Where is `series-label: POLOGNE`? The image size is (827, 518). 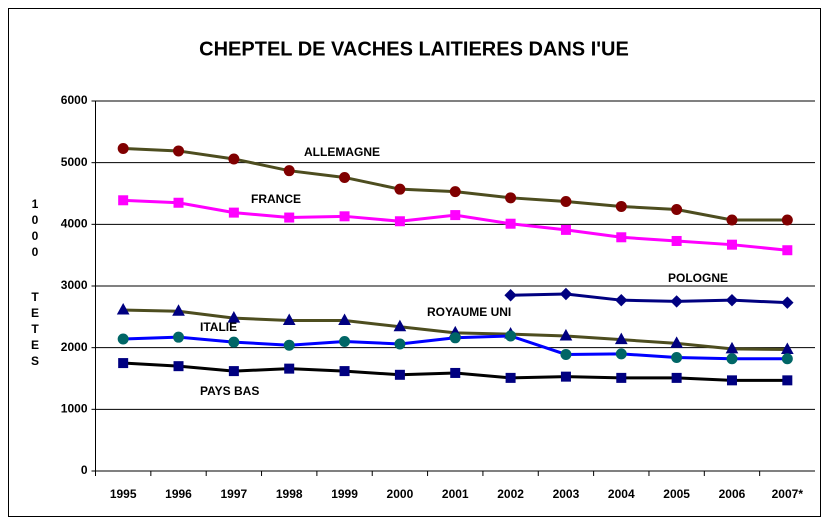
series-label: POLOGNE is located at coordinates (698, 278).